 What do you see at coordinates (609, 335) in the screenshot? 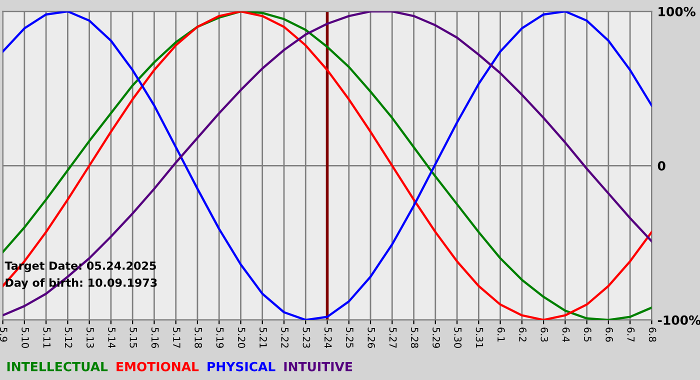
I see `x-tick-label: 6.6` at bounding box center [609, 335].